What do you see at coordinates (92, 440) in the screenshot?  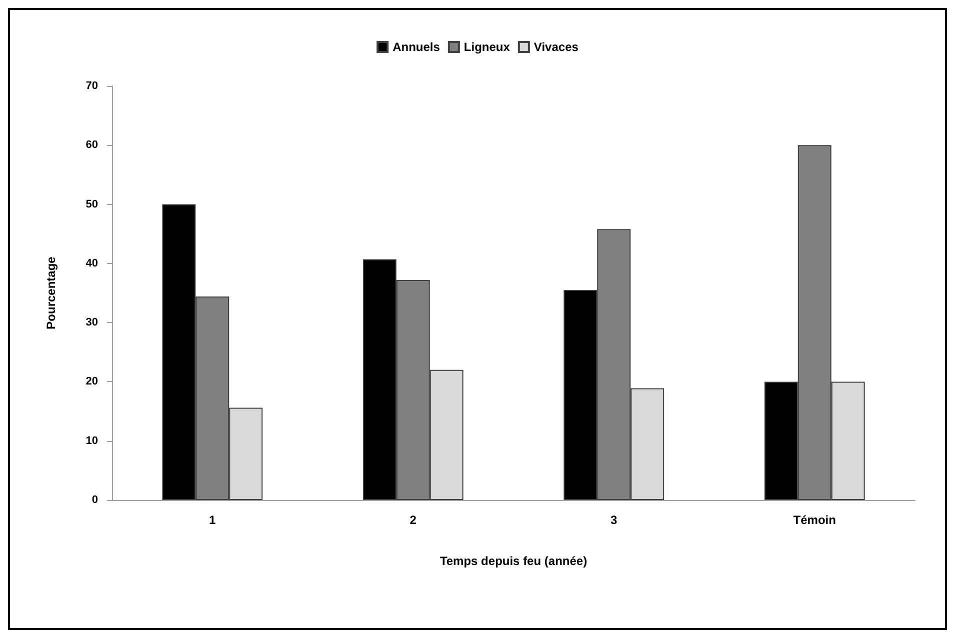 I see `y-tick-label: 10` at bounding box center [92, 440].